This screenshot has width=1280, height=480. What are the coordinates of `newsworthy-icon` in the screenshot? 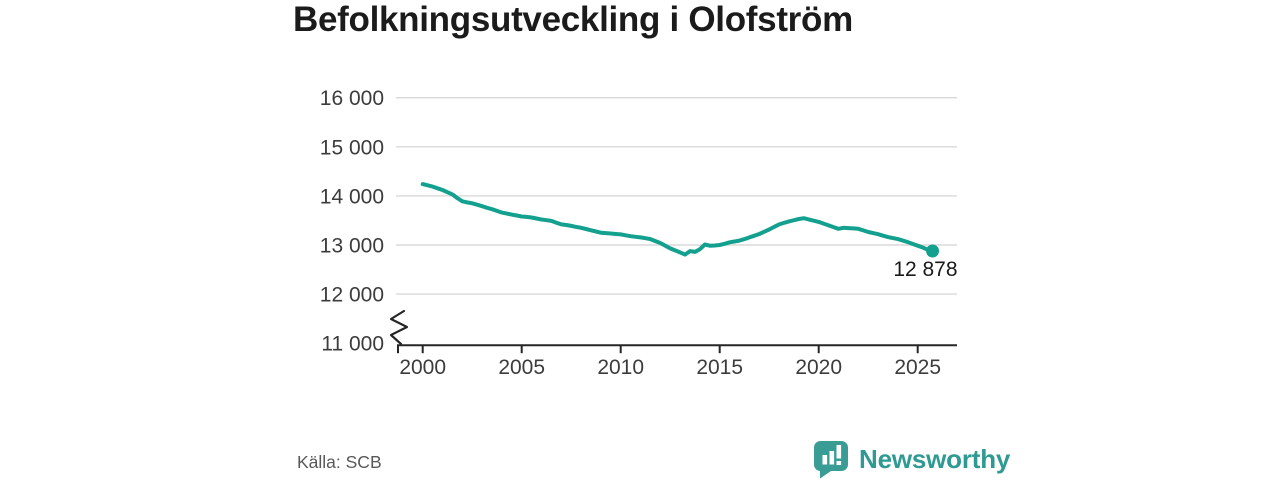 It's located at (831, 460).